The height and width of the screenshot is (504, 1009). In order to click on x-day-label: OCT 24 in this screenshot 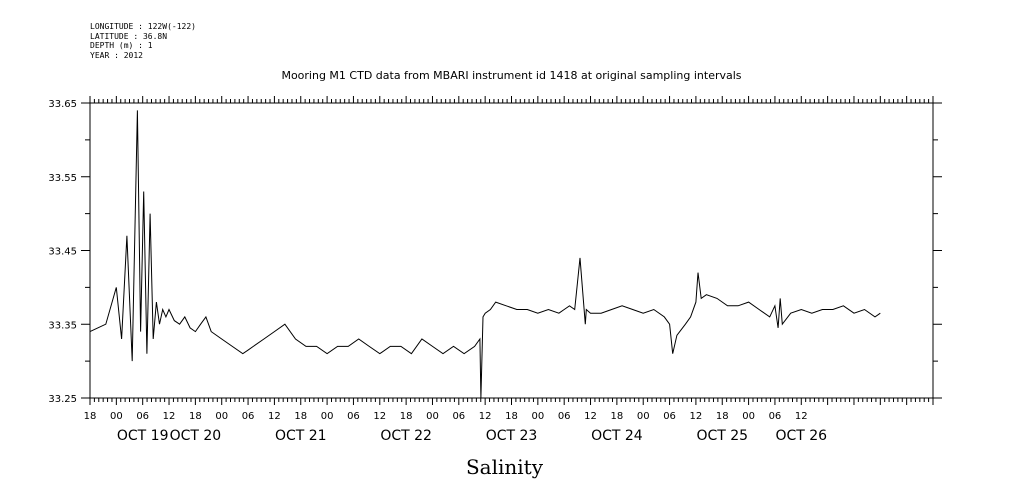, I will do `click(617, 436)`.